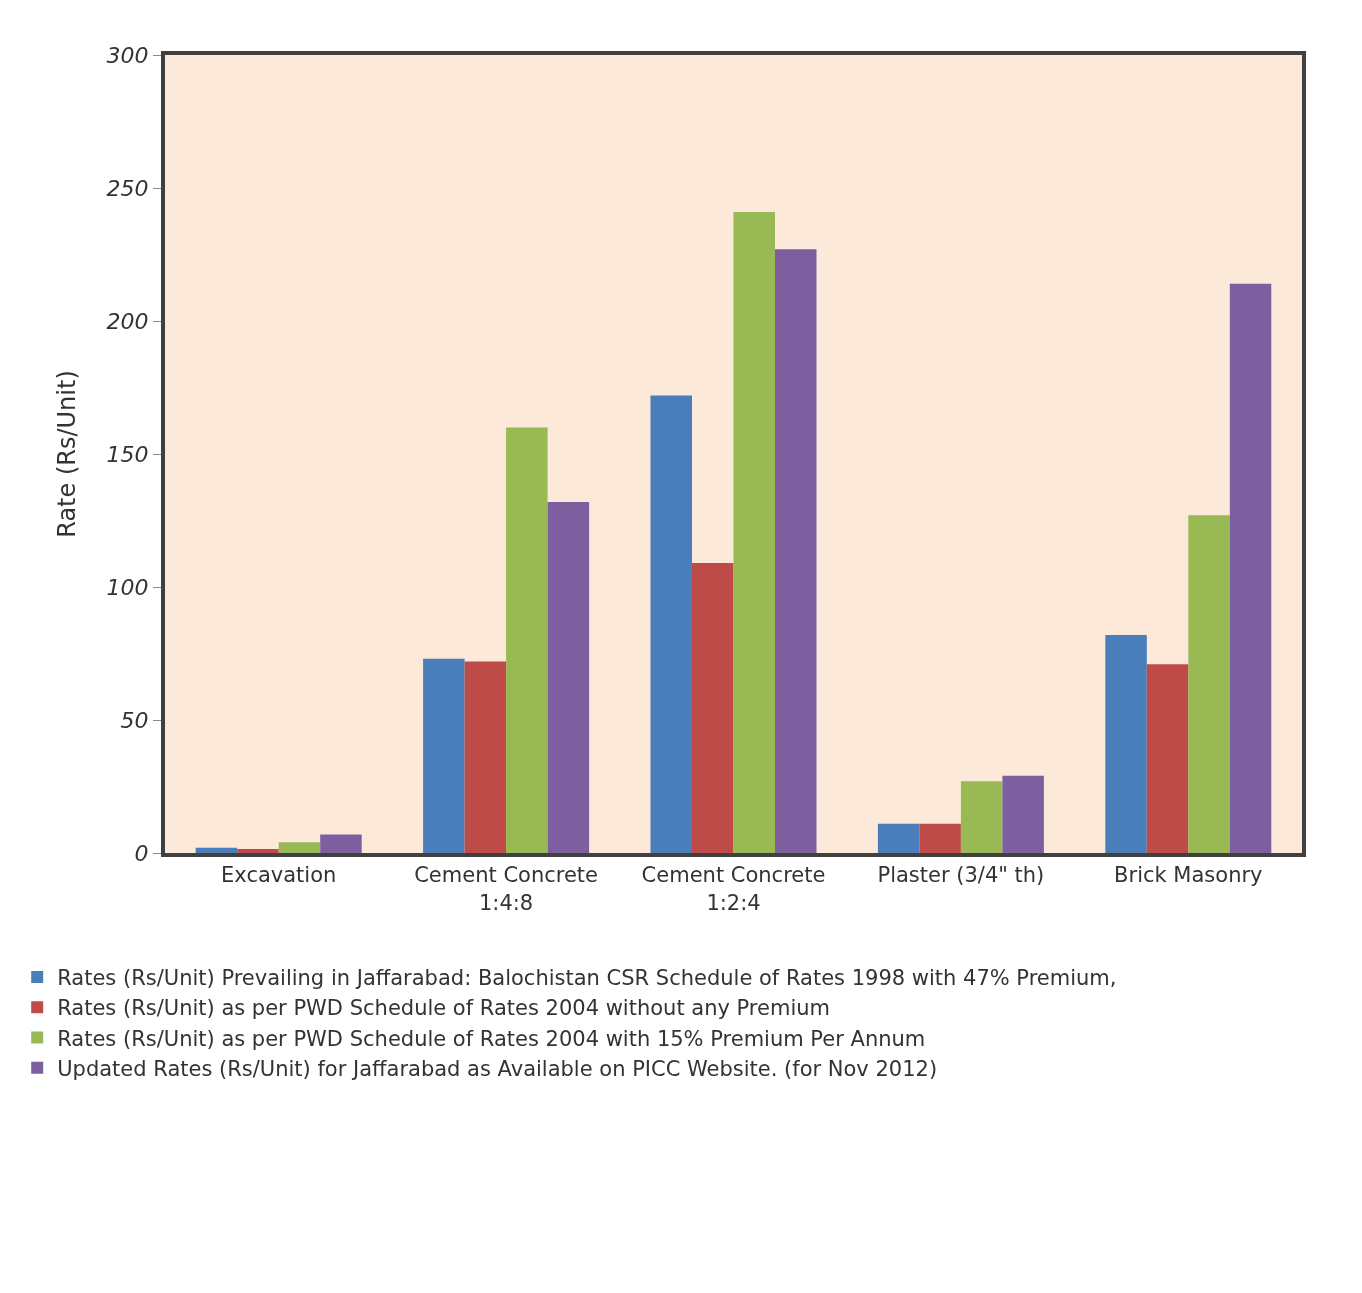 The image size is (1362, 1293). I want to click on legend-label: Updated Rates (Rs/Unit) for Jaffarabad as Available on PICC Website. (for Nov 2012), so click(497, 1068).